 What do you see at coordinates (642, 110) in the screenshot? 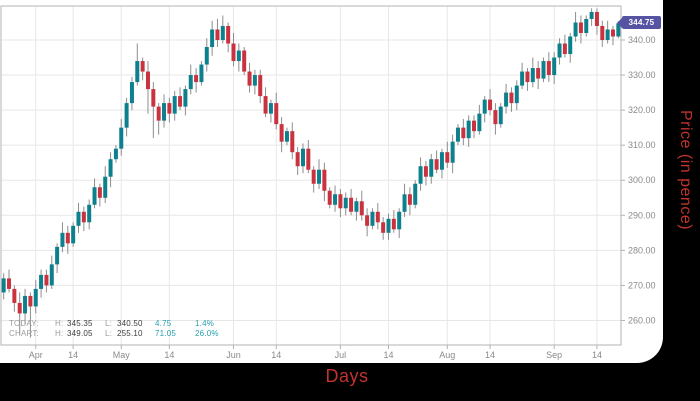
I see `svg-text: 320.00` at bounding box center [642, 110].